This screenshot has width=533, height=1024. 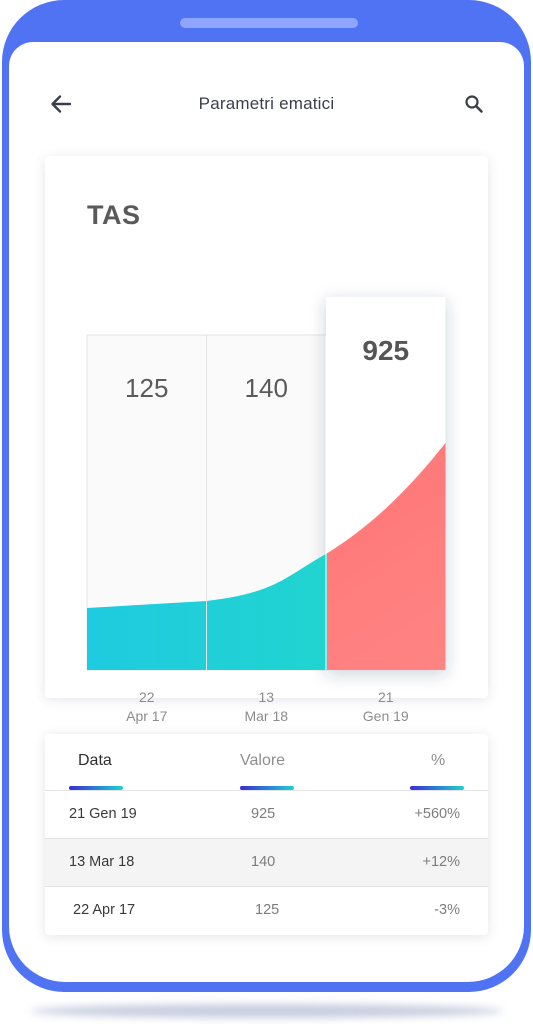 I want to click on x-axis-label: 13 Mar 18, so click(x=266, y=707).